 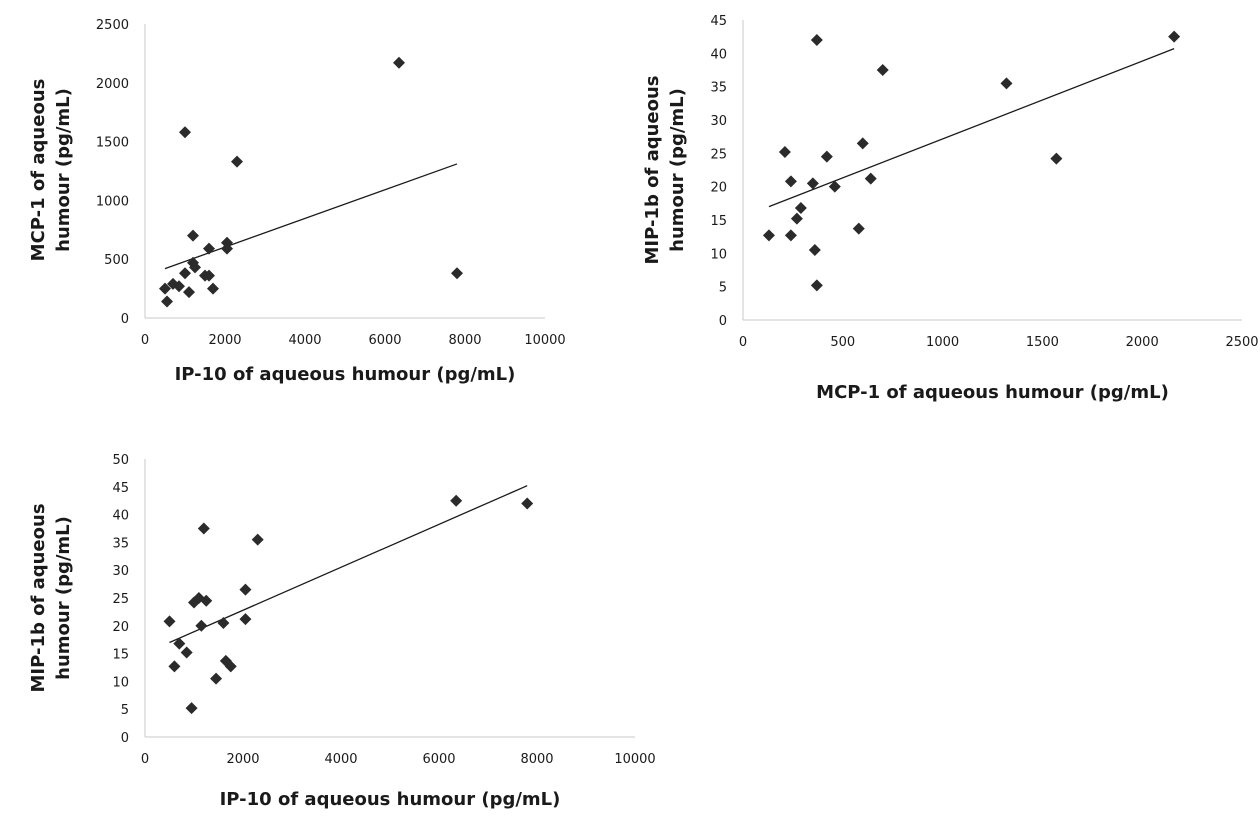 What do you see at coordinates (112, 201) in the screenshot?
I see `y-tick-label: 1000` at bounding box center [112, 201].